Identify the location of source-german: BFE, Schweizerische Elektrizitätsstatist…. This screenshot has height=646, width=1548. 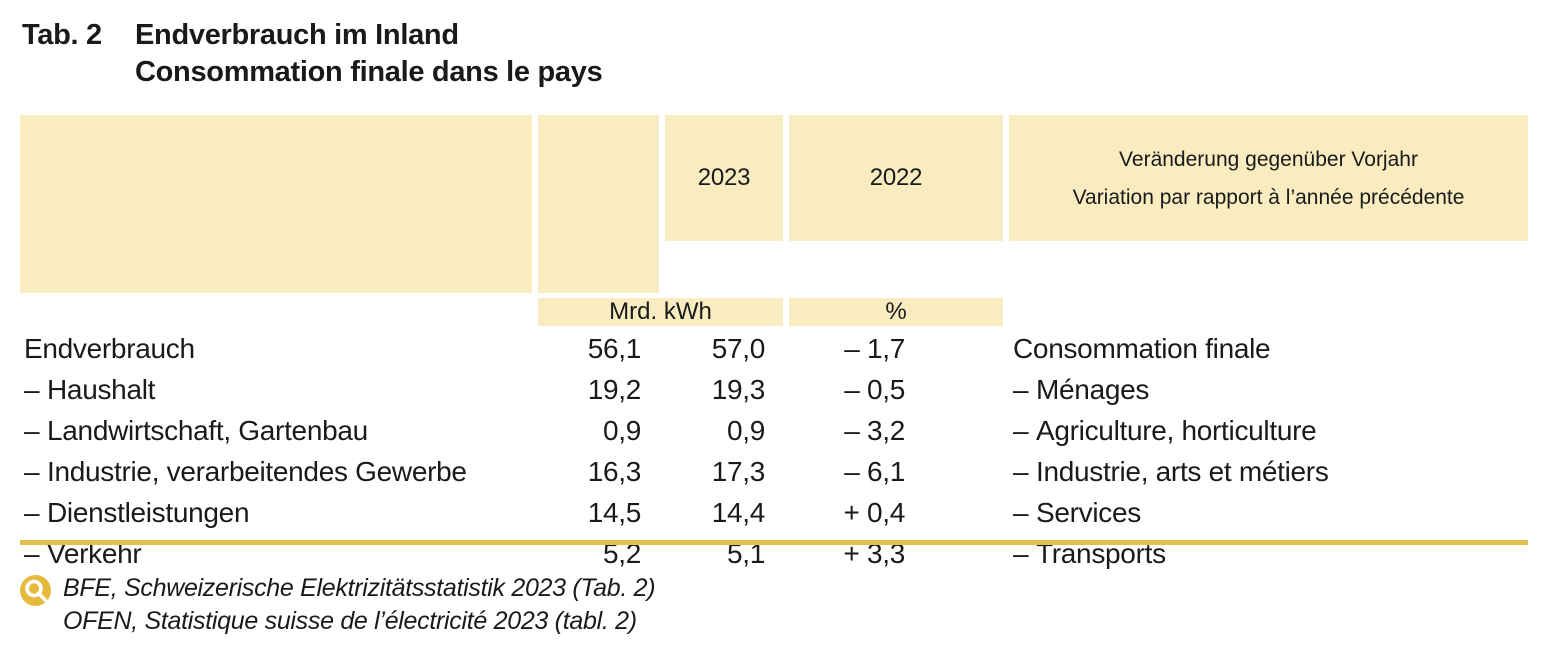
(359, 588).